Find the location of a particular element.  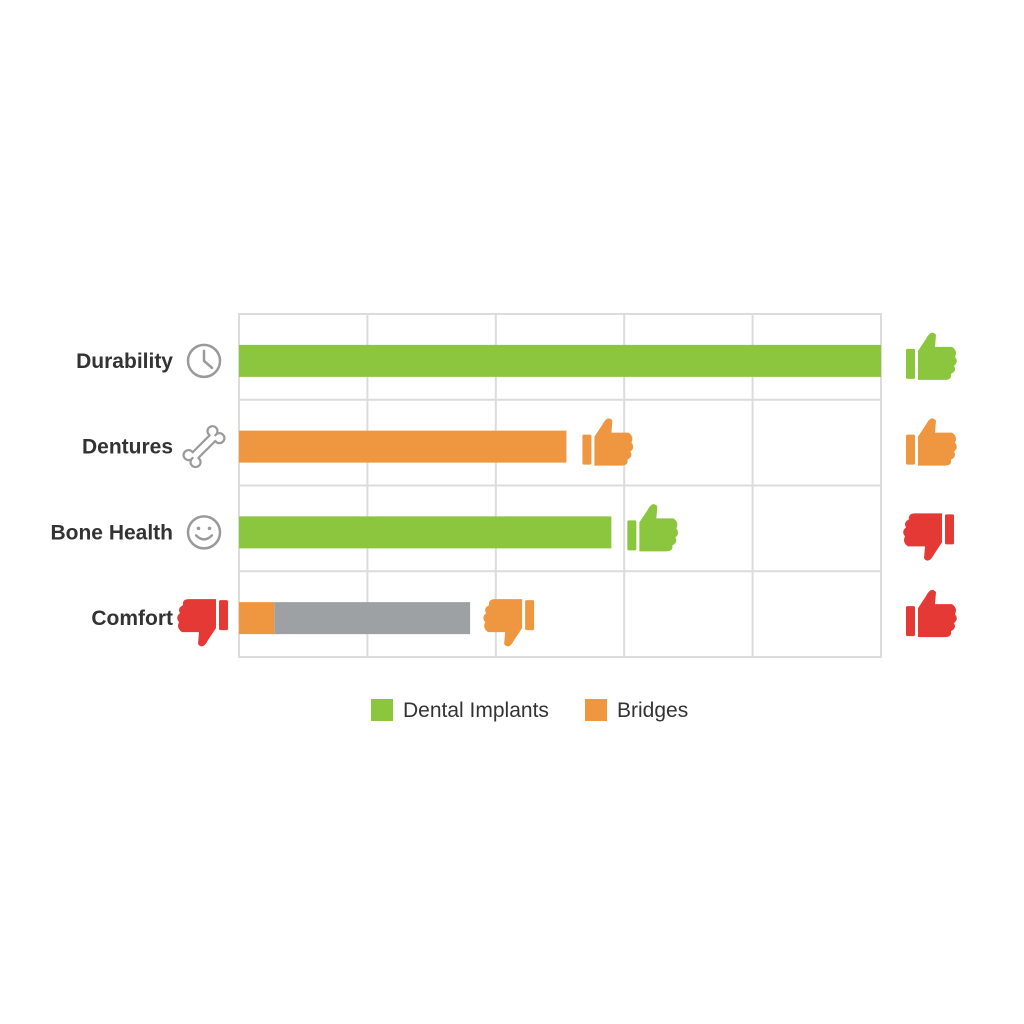

smile-icon is located at coordinates (204, 532).